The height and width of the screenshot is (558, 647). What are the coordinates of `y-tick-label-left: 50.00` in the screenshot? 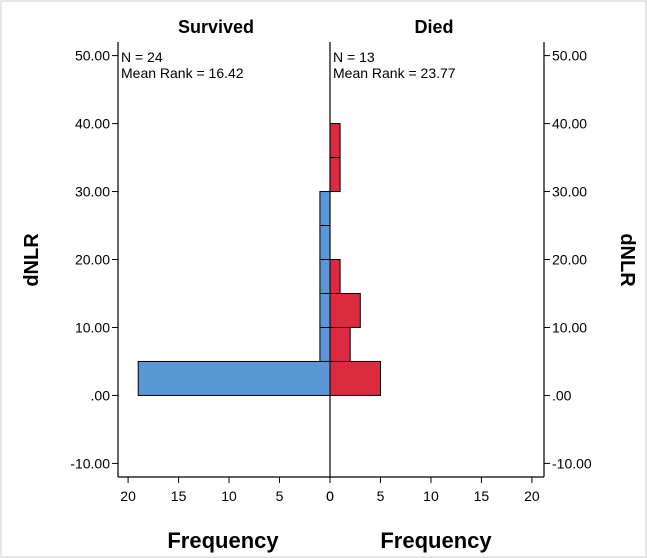 It's located at (92, 56).